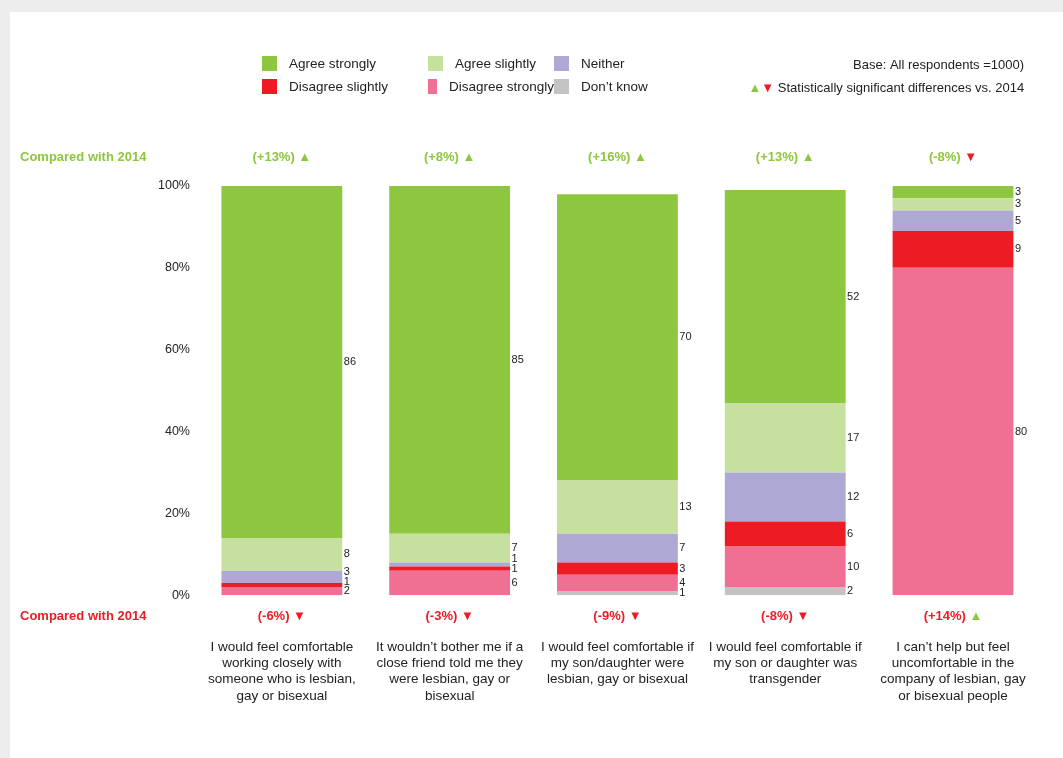 The height and width of the screenshot is (758, 1063). I want to click on y-tick-label: 80%, so click(177, 267).